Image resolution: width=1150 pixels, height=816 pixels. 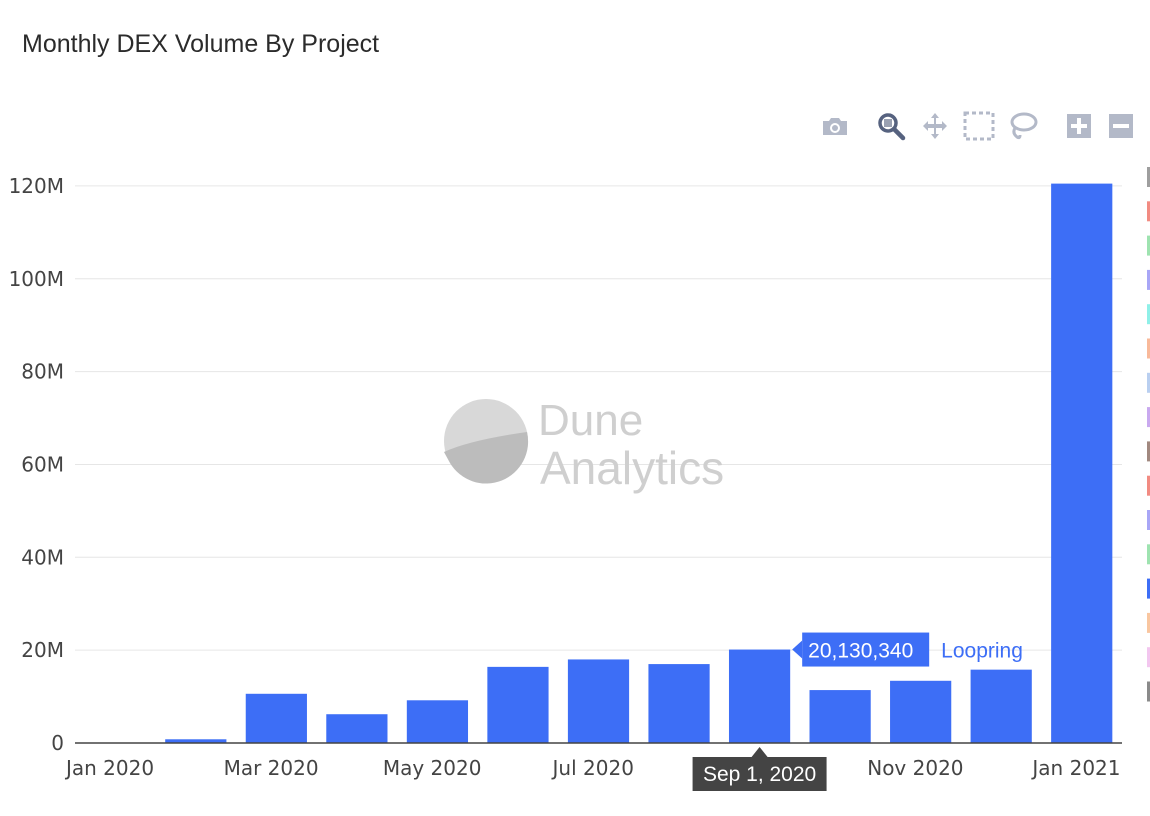 What do you see at coordinates (57, 743) in the screenshot?
I see `y-tick-label: 0` at bounding box center [57, 743].